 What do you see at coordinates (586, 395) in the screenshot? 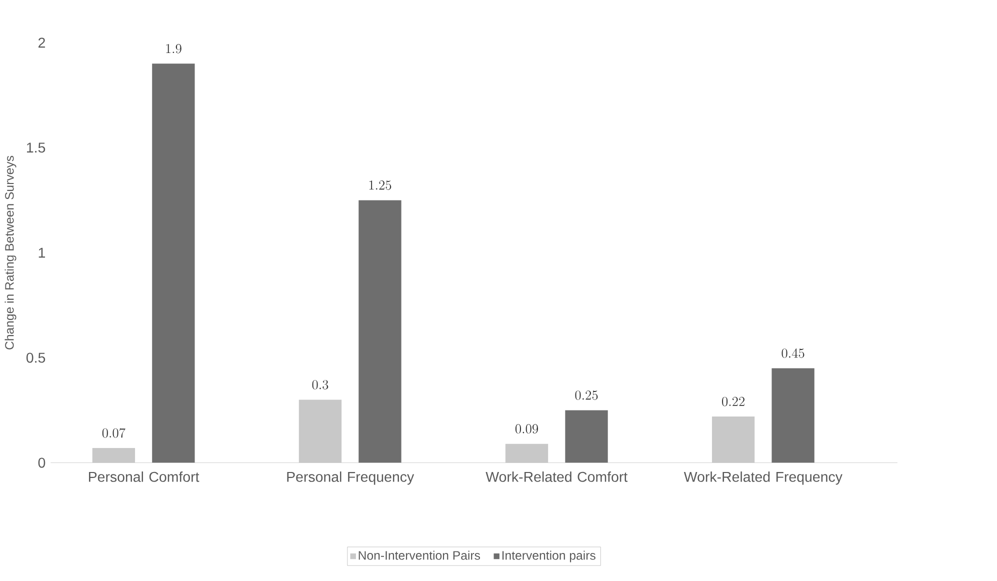
I see `data-label: 0.25` at bounding box center [586, 395].